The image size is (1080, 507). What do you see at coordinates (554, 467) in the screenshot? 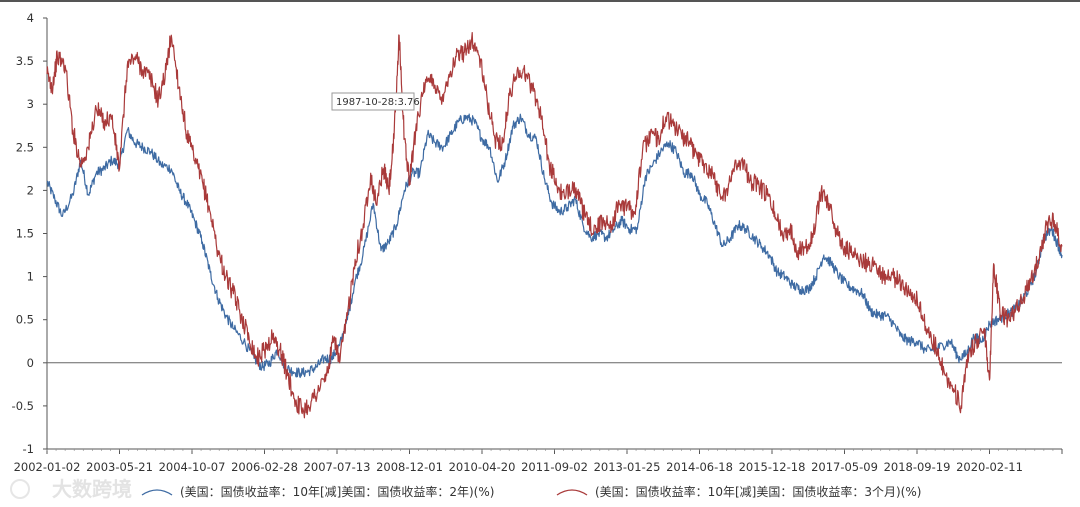
I see `x-tick-label: 2011-09-02` at bounding box center [554, 467].